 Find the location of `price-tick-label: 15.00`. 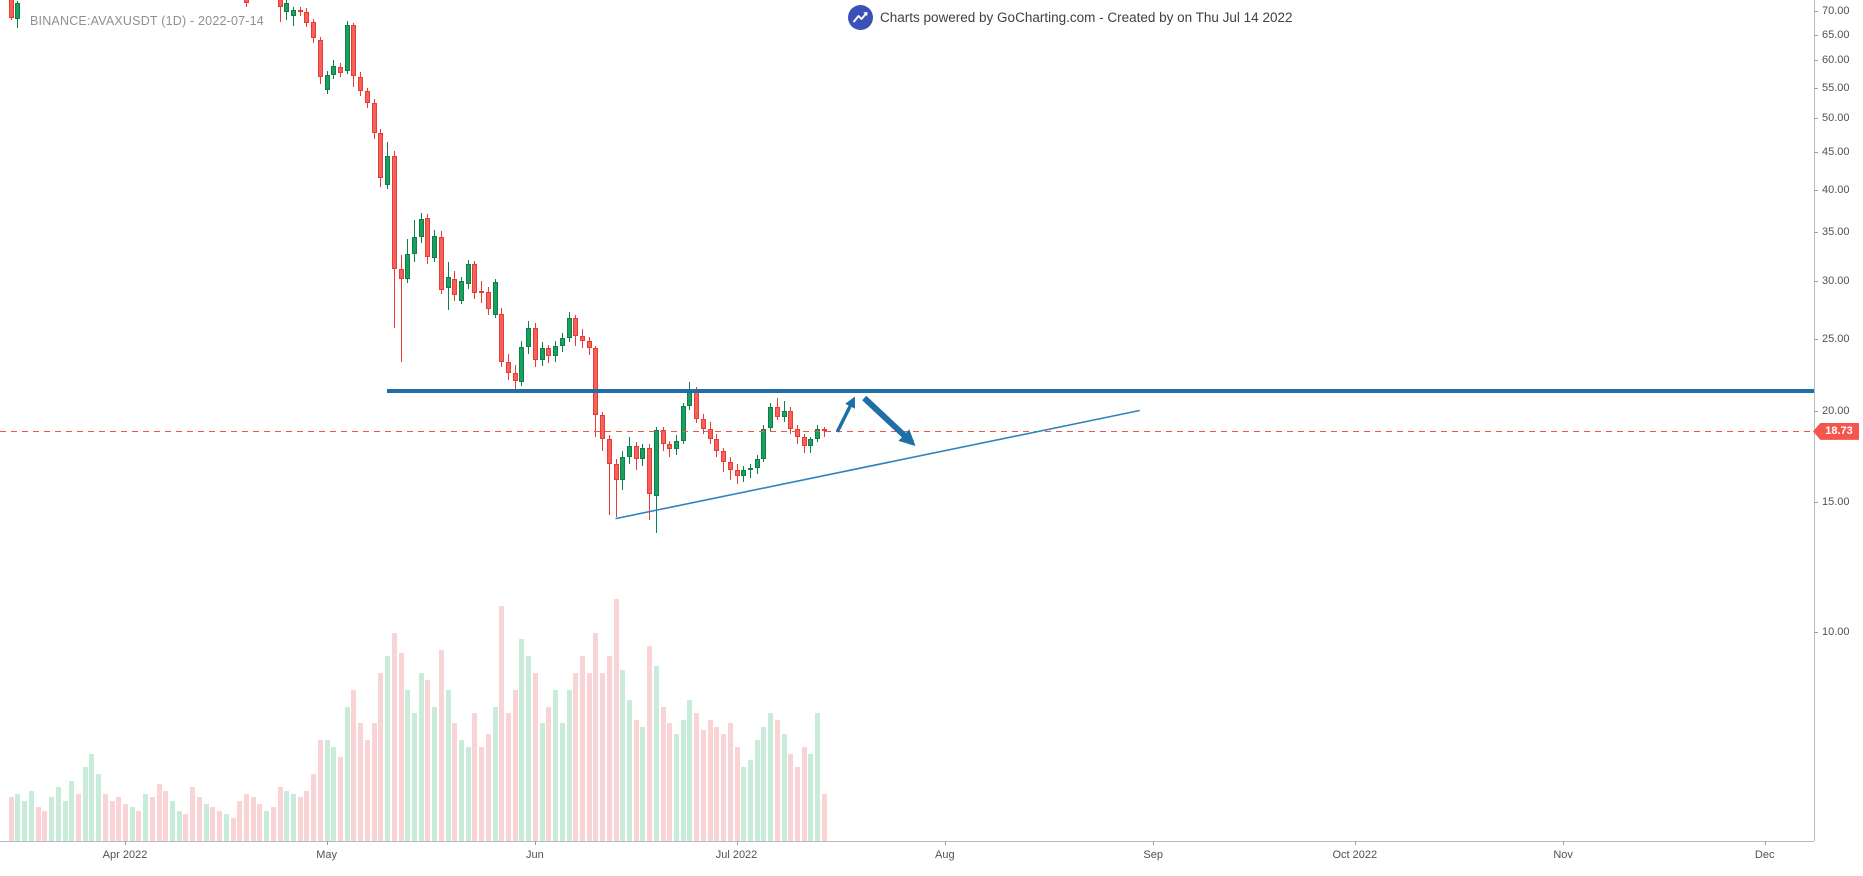

price-tick-label: 15.00 is located at coordinates (1836, 502).